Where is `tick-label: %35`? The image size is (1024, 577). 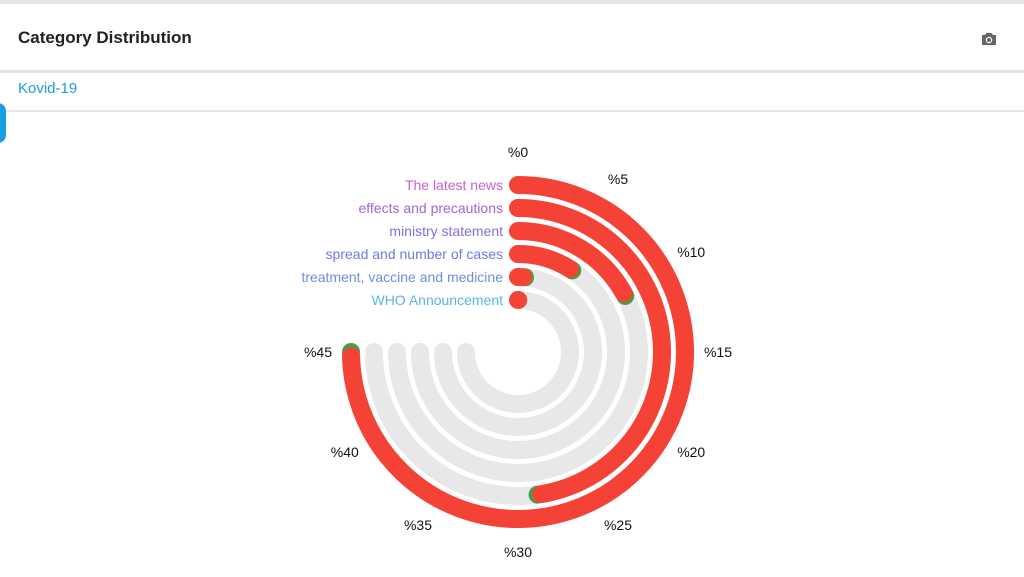
tick-label: %35 is located at coordinates (418, 525).